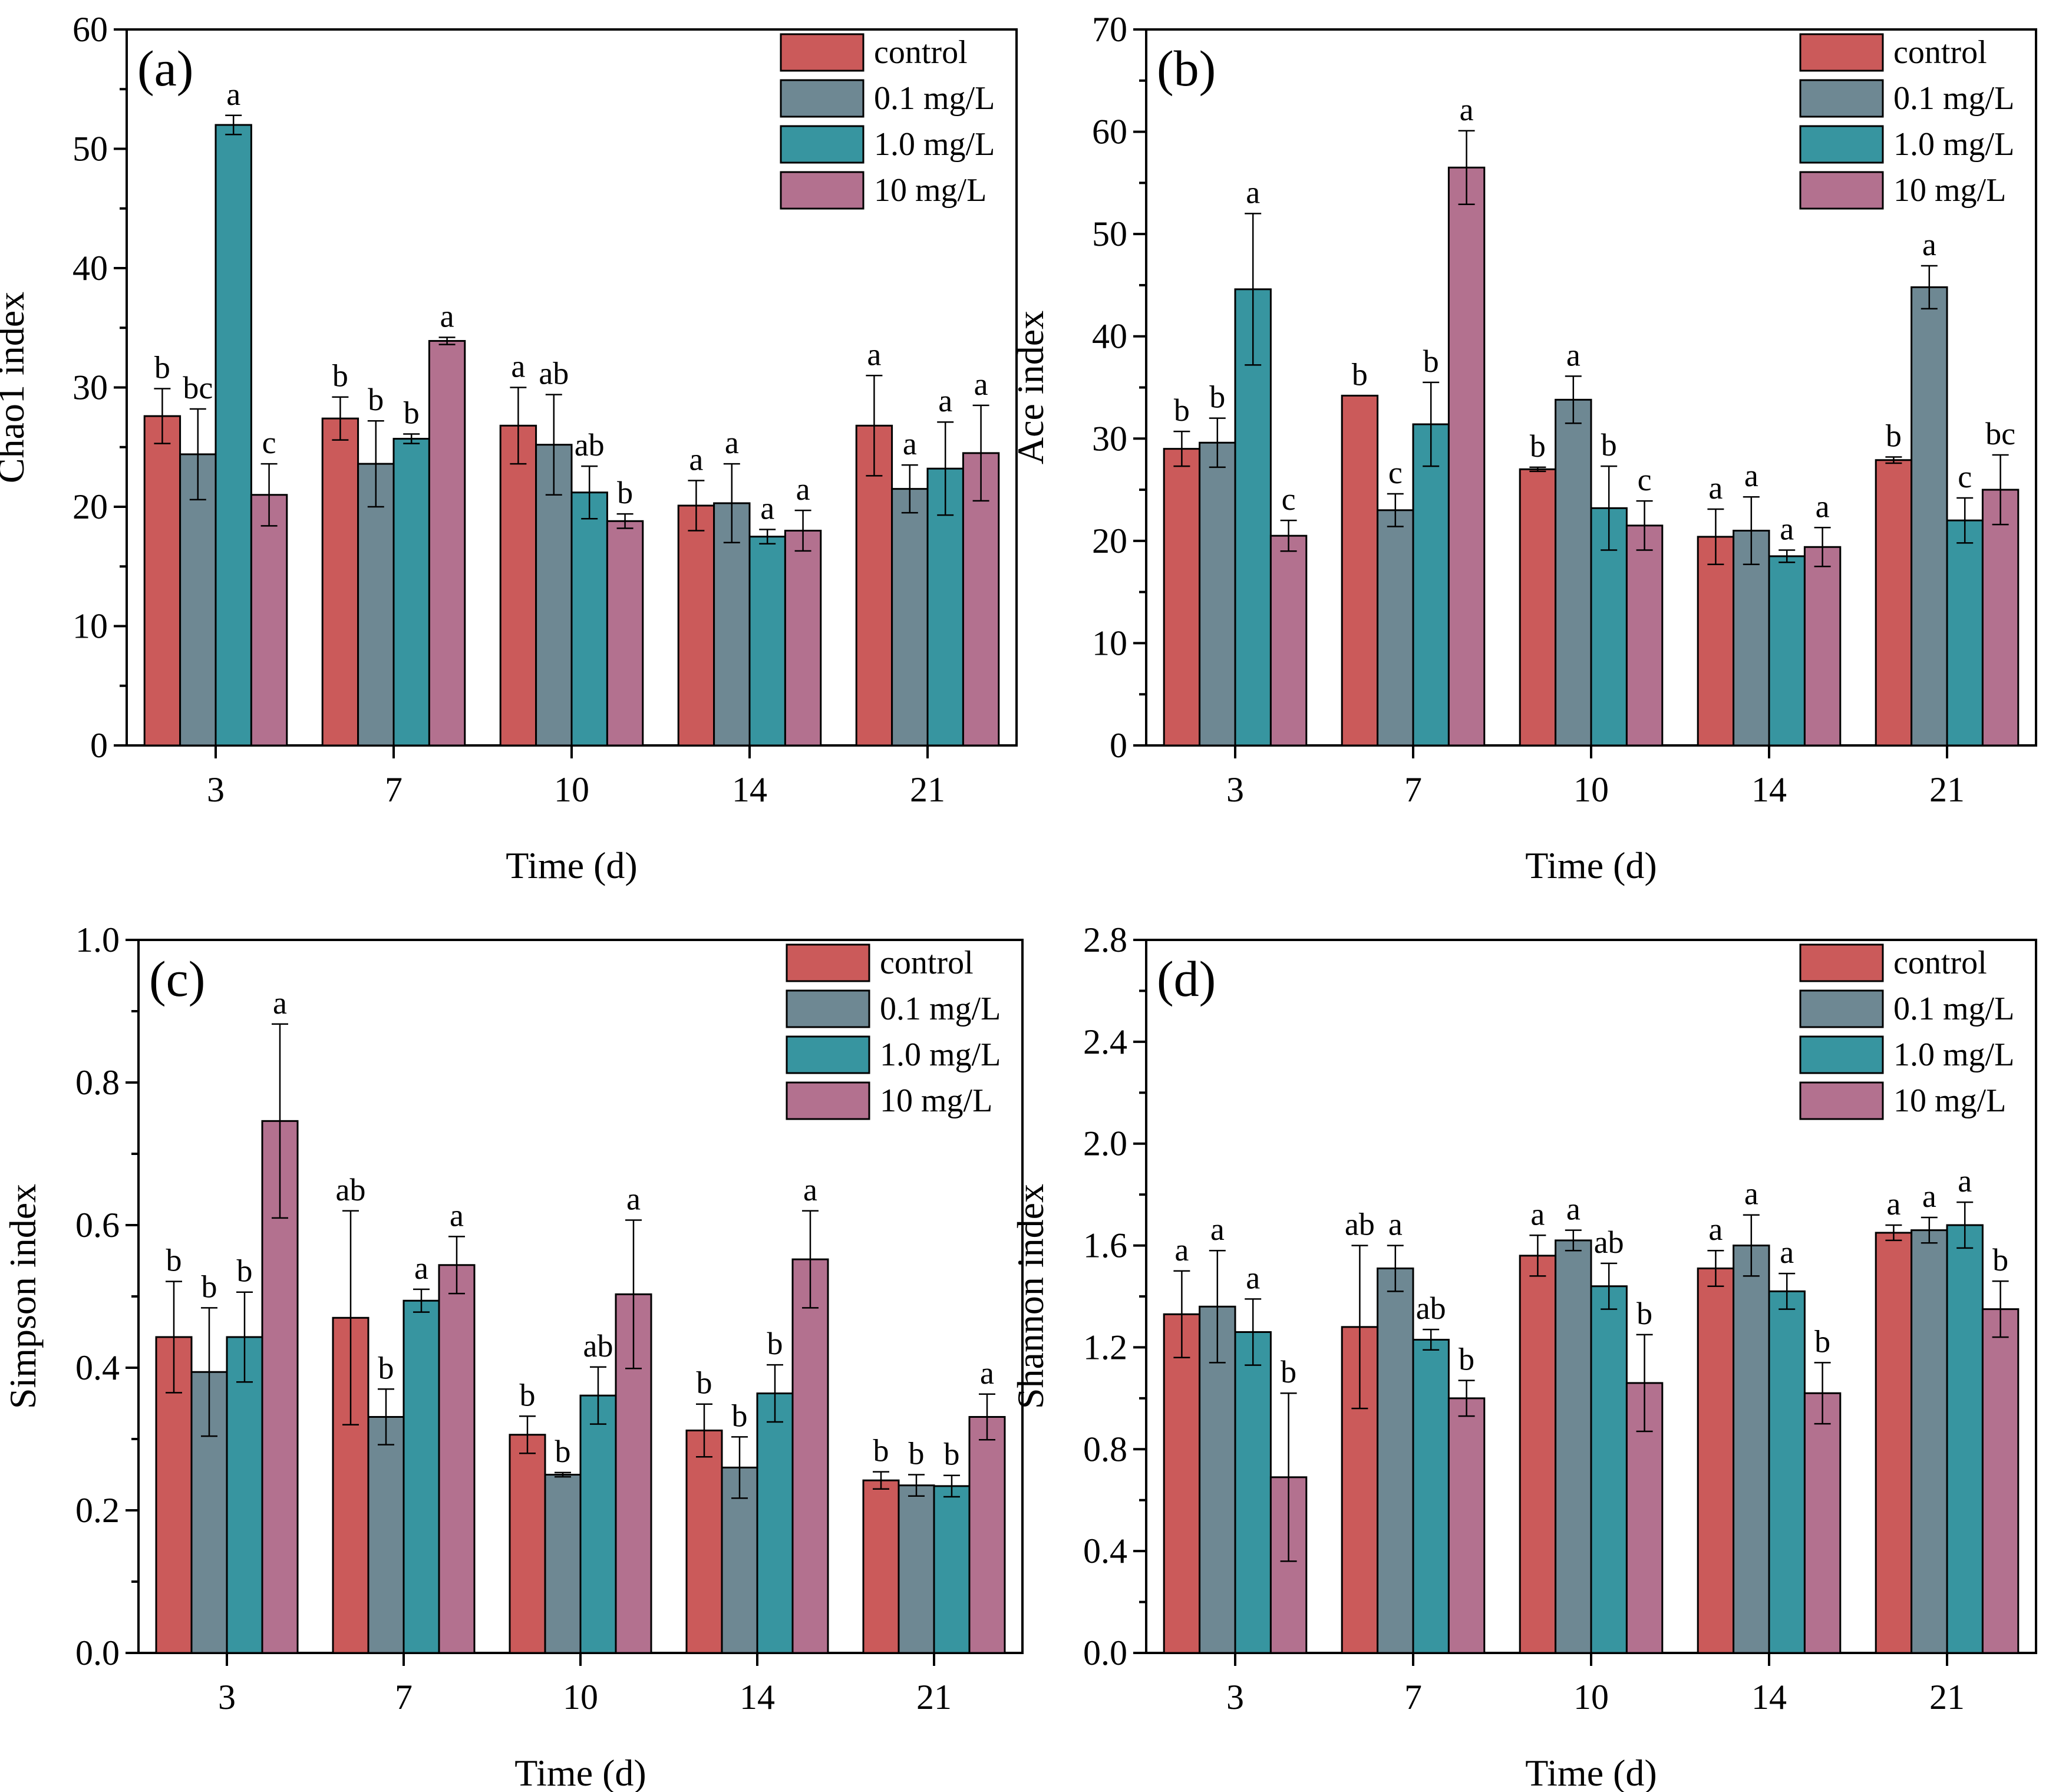 This screenshot has height=1792, width=2049. I want to click on y-axis-title: Chao1 index, so click(16, 387).